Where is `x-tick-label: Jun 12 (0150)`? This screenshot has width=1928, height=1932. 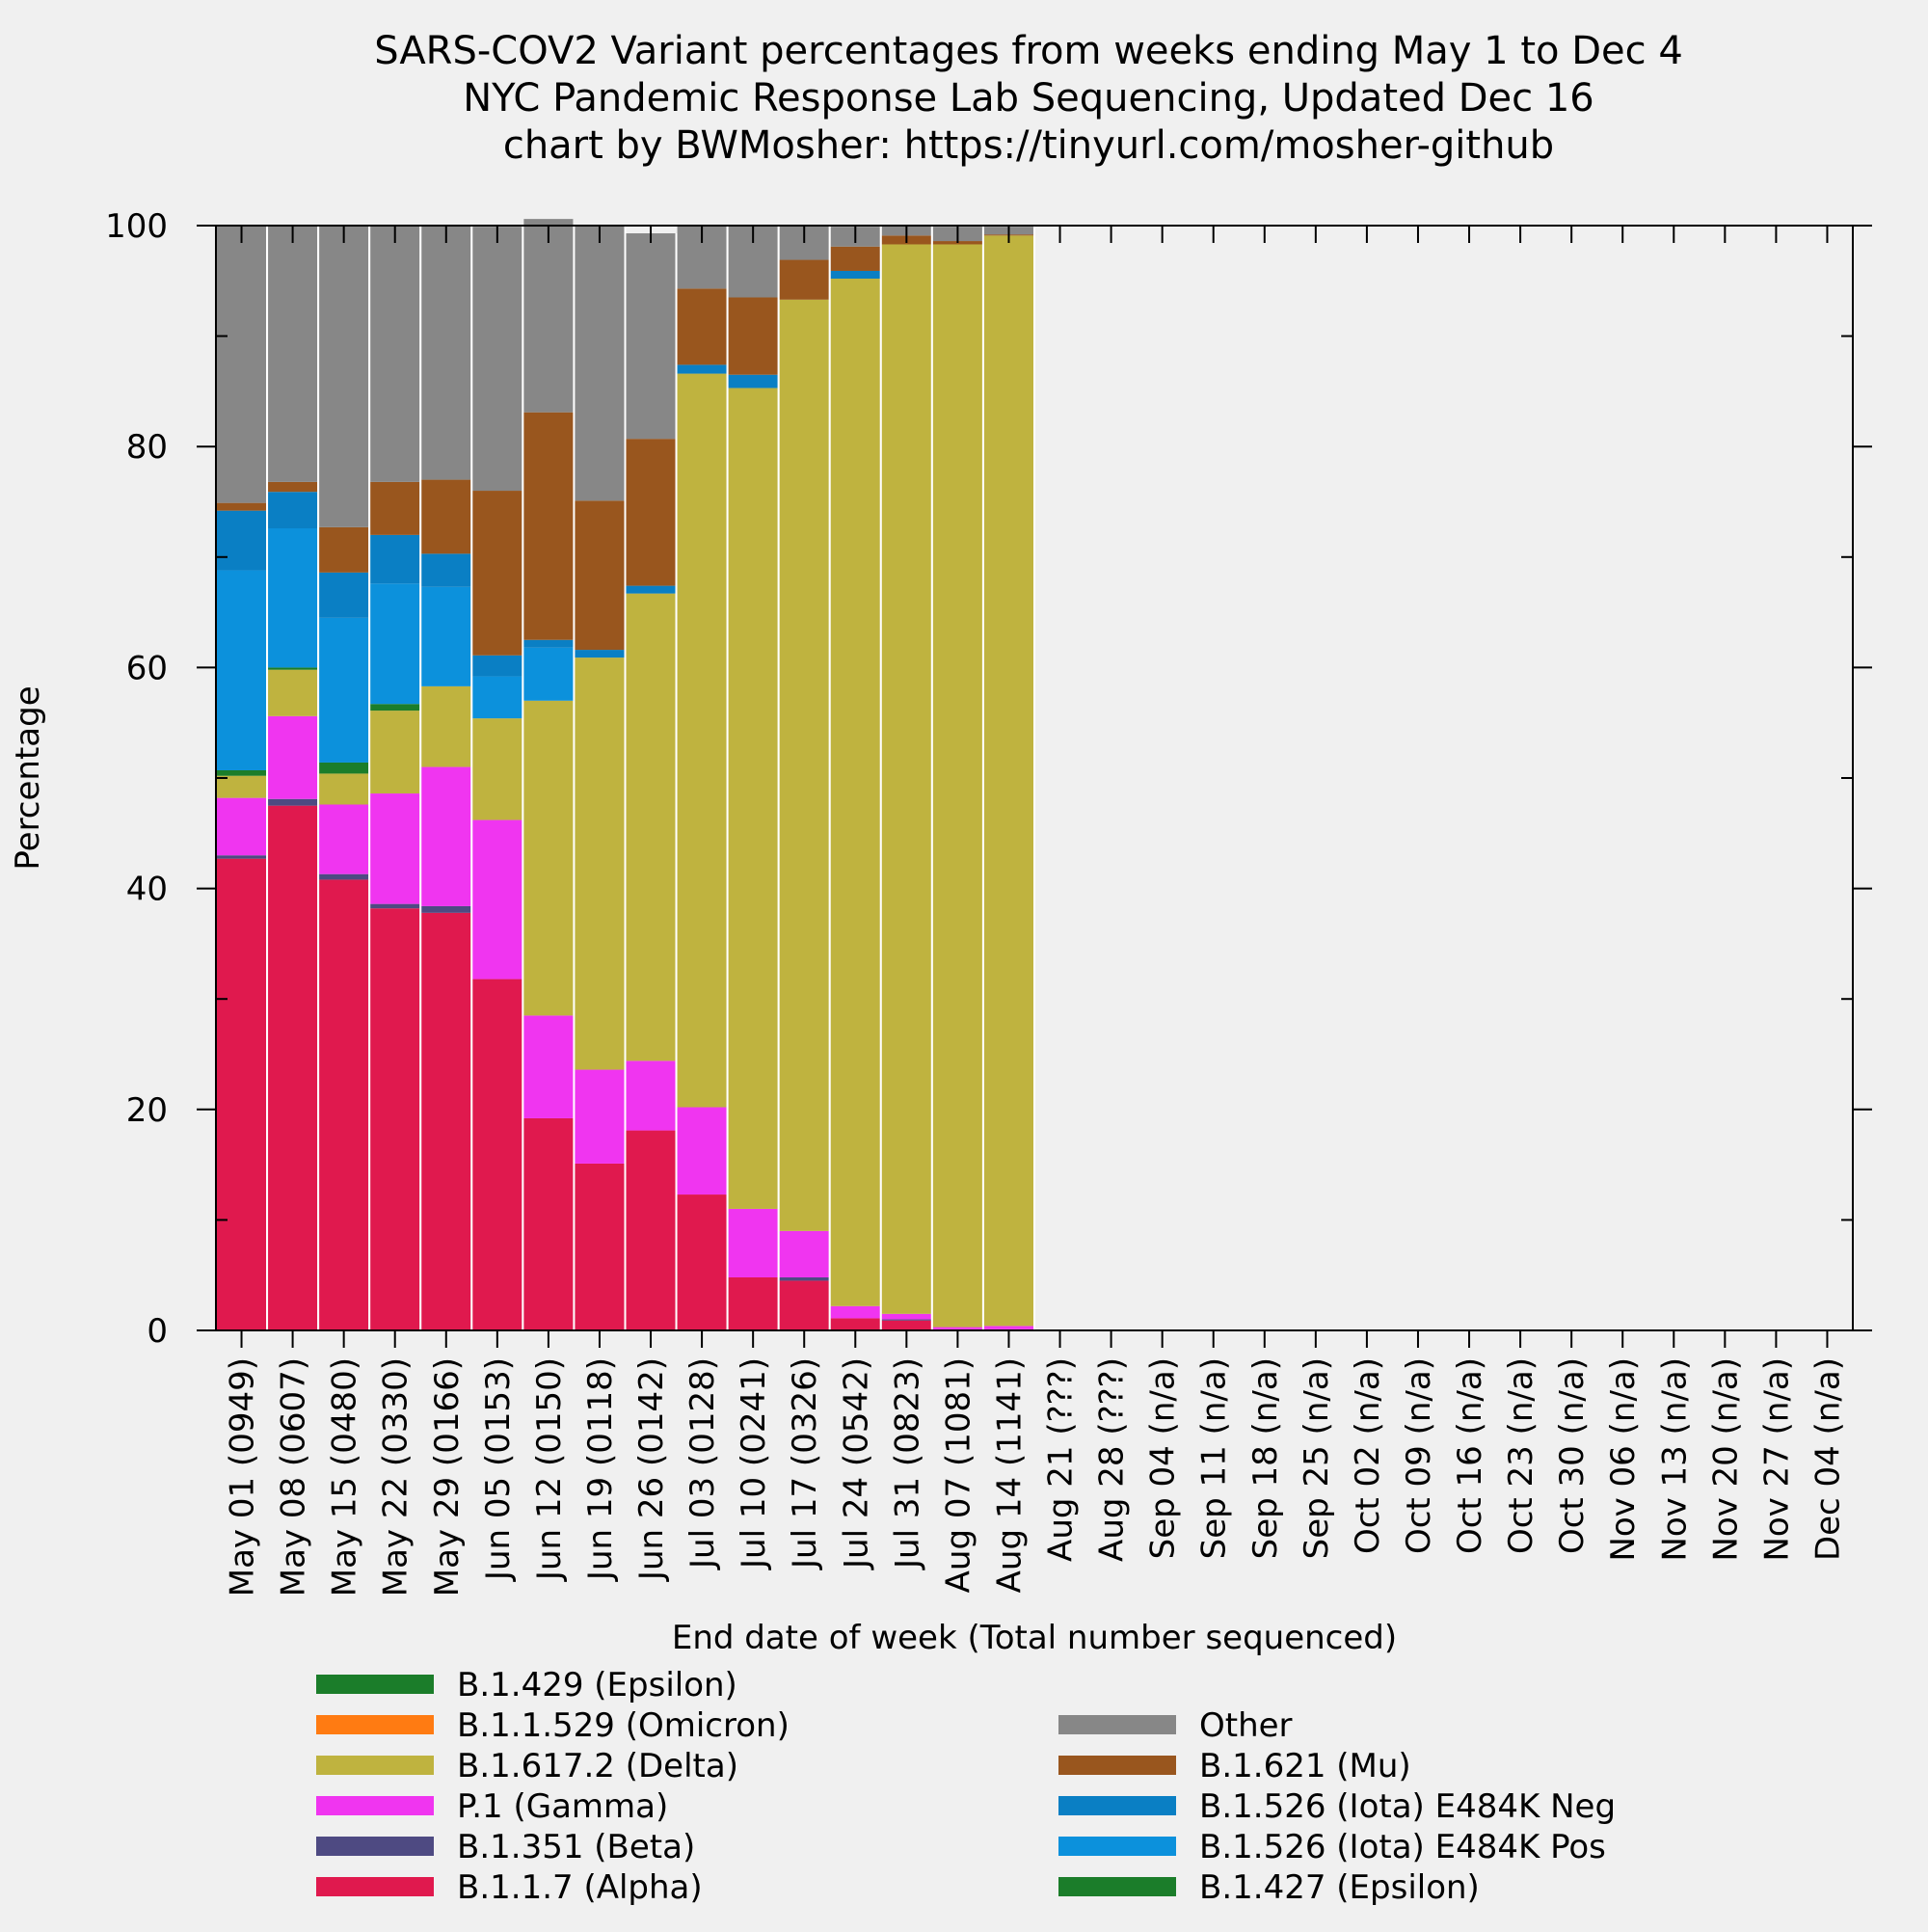 x-tick-label: Jun 12 (0150) is located at coordinates (549, 1470).